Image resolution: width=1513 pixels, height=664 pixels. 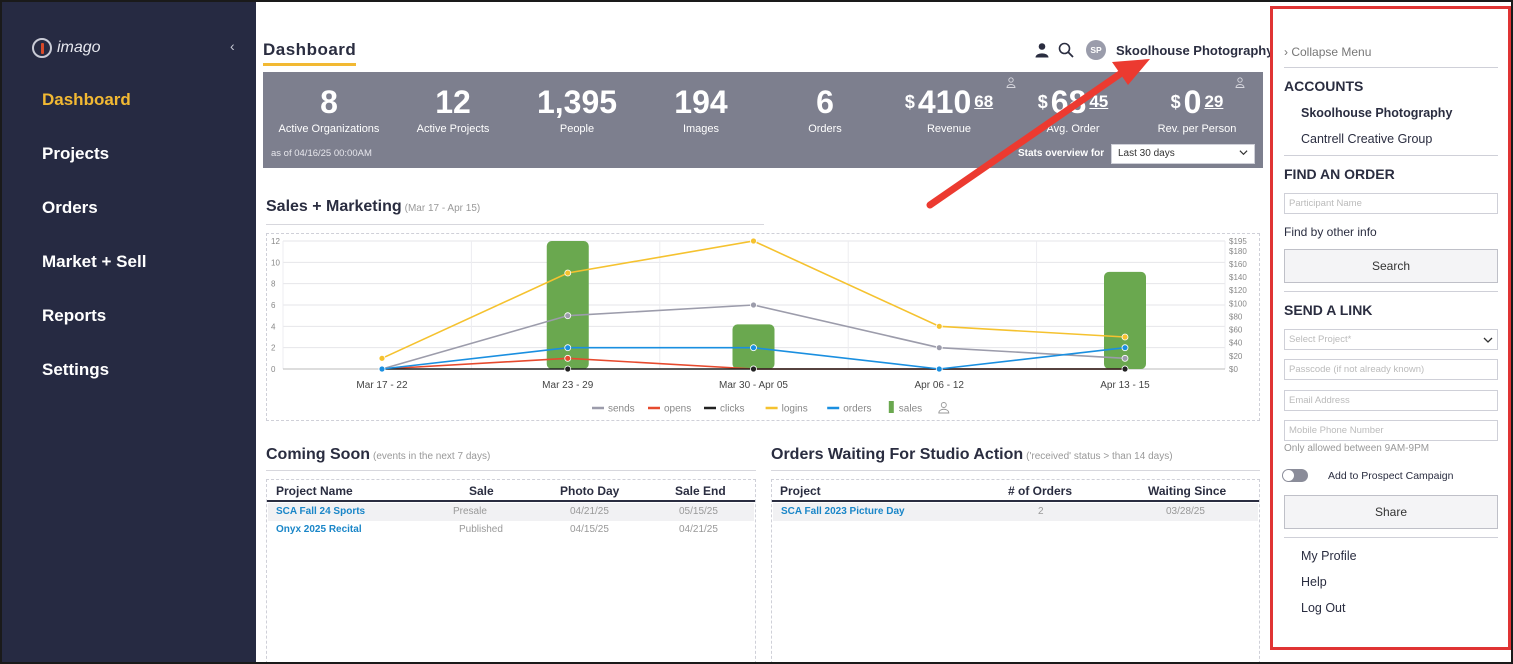 I want to click on stat-label: Orders, so click(x=825, y=129).